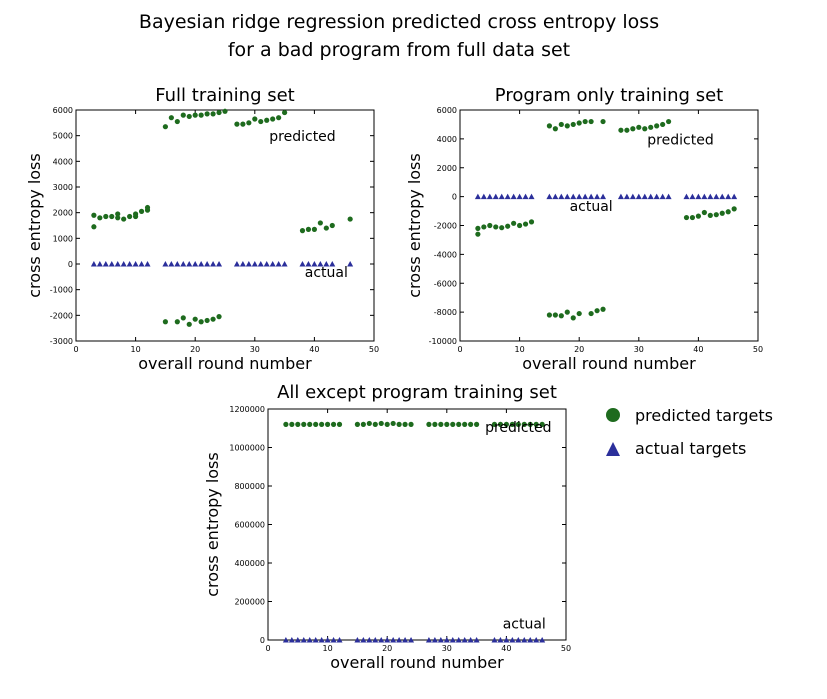  What do you see at coordinates (249, 525) in the screenshot?
I see `y-tick-label: 600000` at bounding box center [249, 525].